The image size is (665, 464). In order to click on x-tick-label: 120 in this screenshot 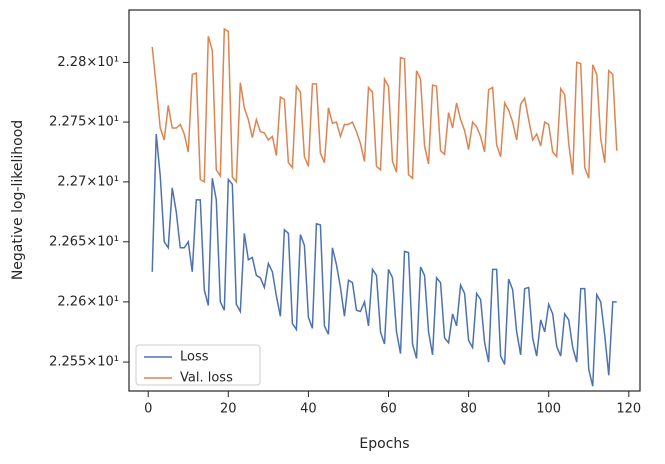, I will do `click(628, 409)`.